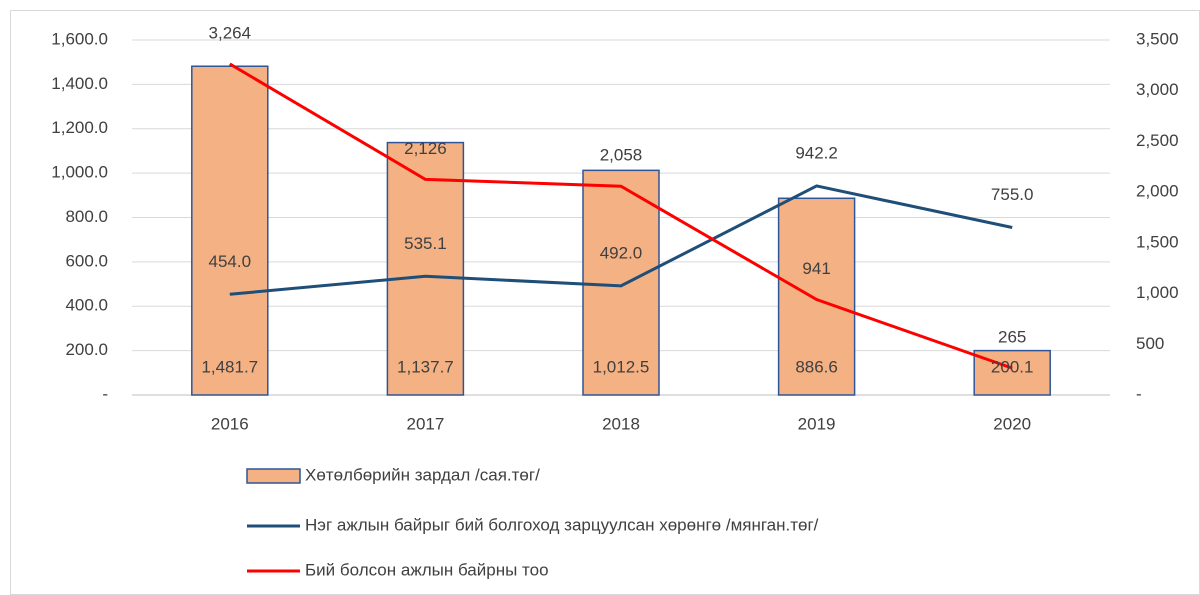 This screenshot has height=595, width=1200. What do you see at coordinates (79, 172) in the screenshot?
I see `y-tick-label: 1,000.0` at bounding box center [79, 172].